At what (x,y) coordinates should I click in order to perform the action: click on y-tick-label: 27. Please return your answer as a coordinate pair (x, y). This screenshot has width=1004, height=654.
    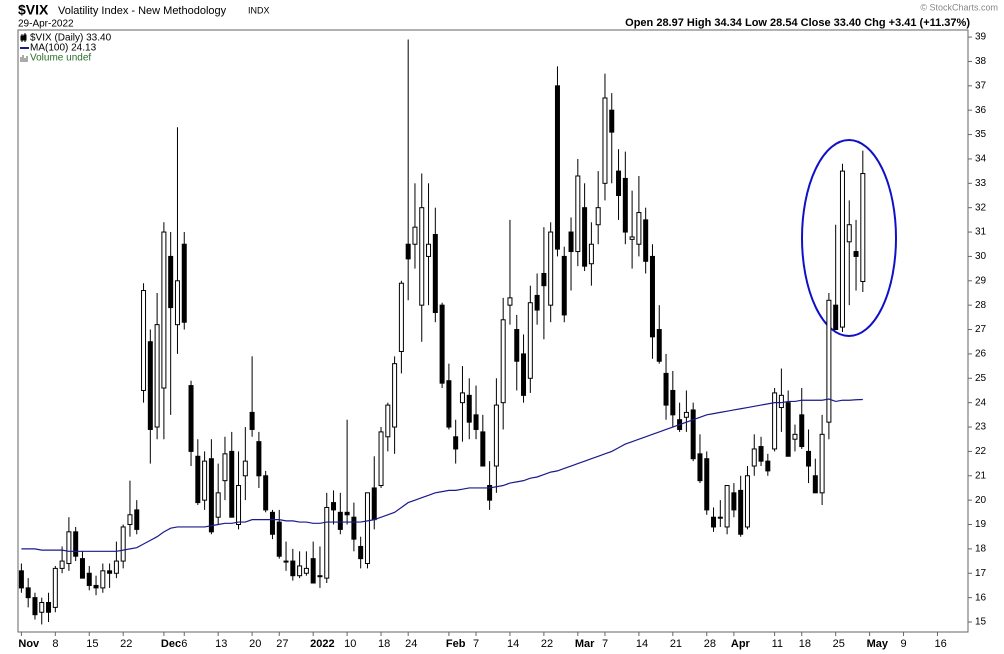
    Looking at the image, I should click on (981, 329).